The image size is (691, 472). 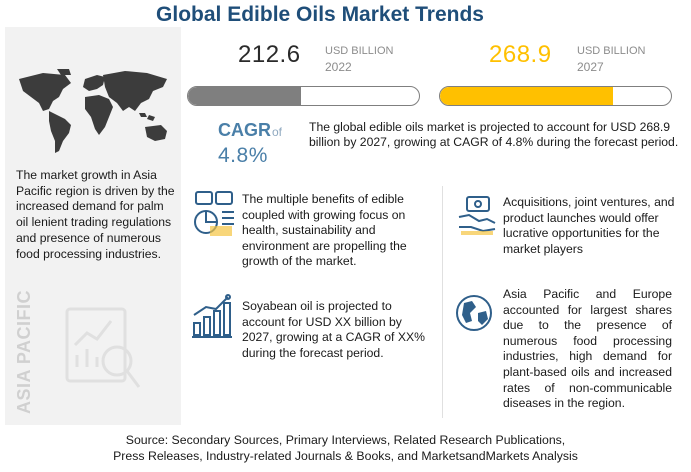 I want to click on globe-icon, so click(x=474, y=313).